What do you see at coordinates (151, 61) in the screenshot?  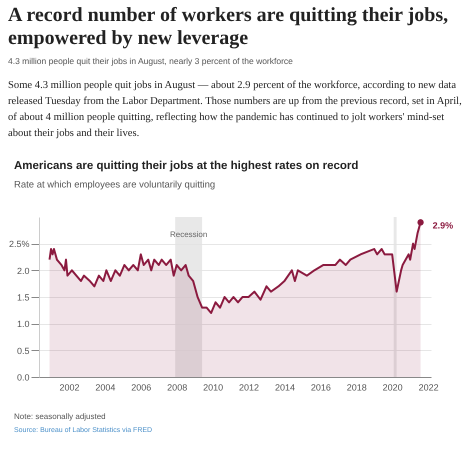 I see `chart-subtitle: 4.3 million people quit their jobs in August, nearly 3 percent of the workforce` at bounding box center [151, 61].